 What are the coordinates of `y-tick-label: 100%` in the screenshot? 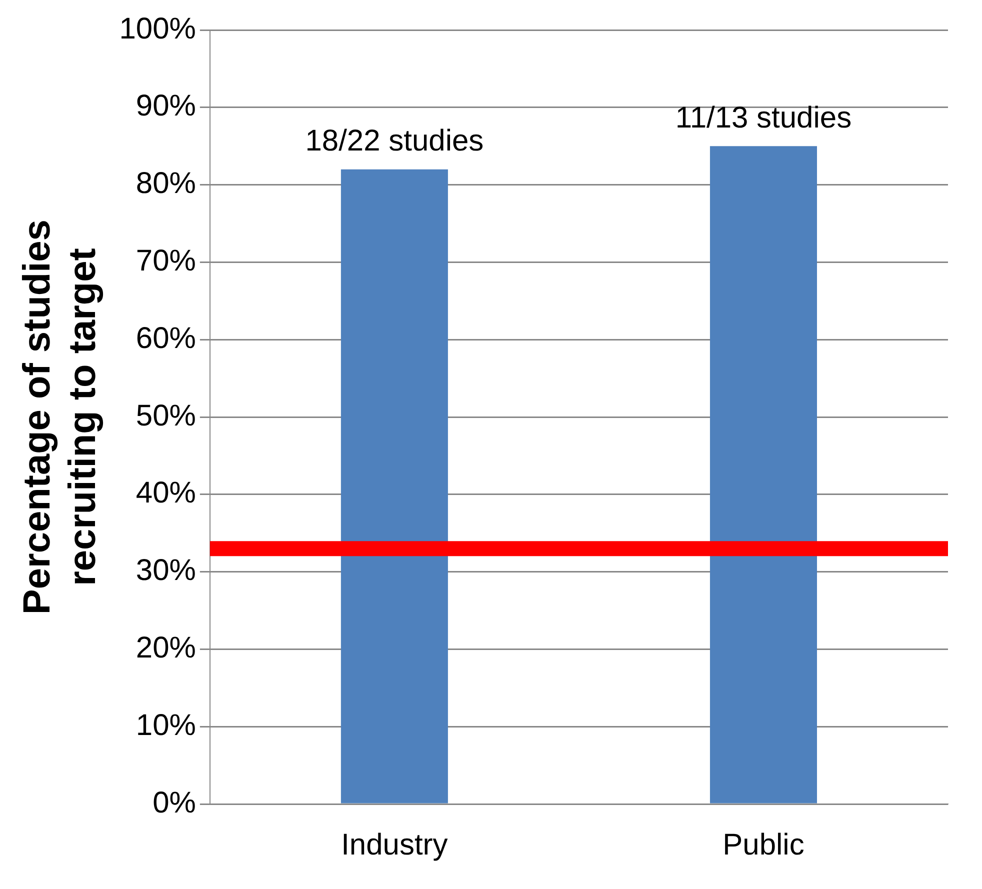 It's located at (157, 29).